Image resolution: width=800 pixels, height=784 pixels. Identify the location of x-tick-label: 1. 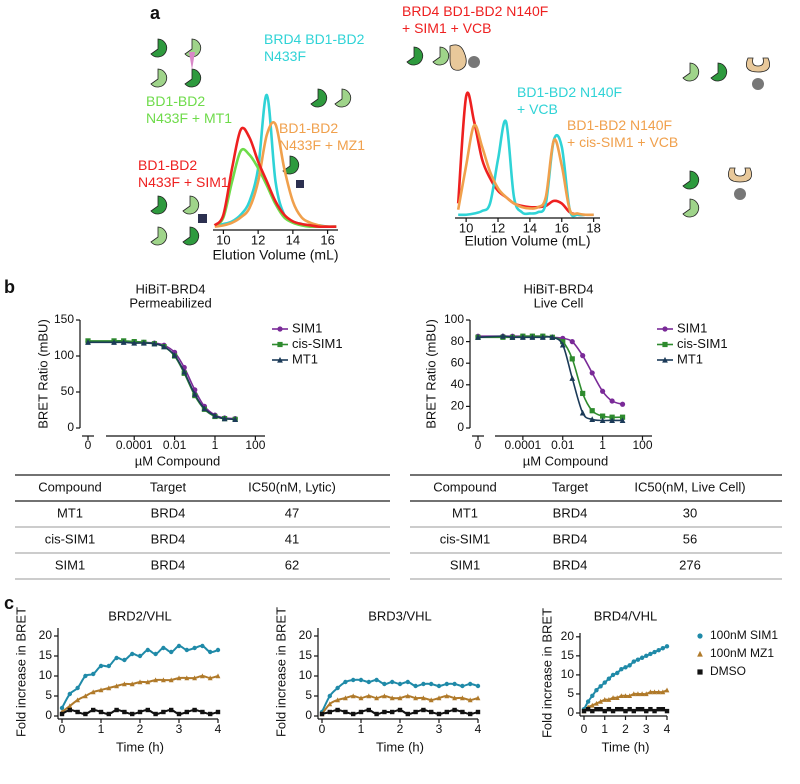
(361, 729).